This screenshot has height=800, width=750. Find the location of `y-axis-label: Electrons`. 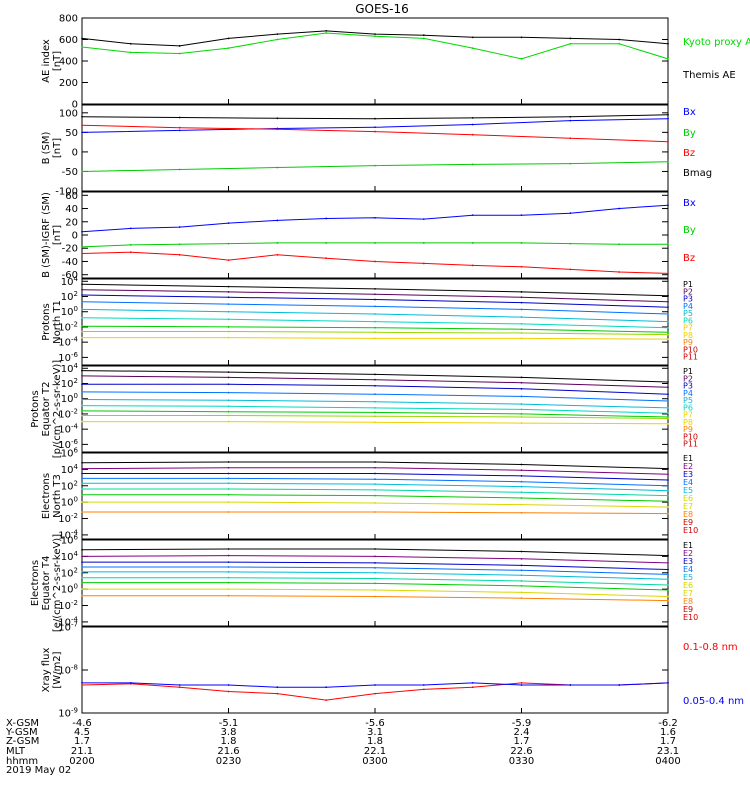

y-axis-label: Electrons is located at coordinates (46, 496).